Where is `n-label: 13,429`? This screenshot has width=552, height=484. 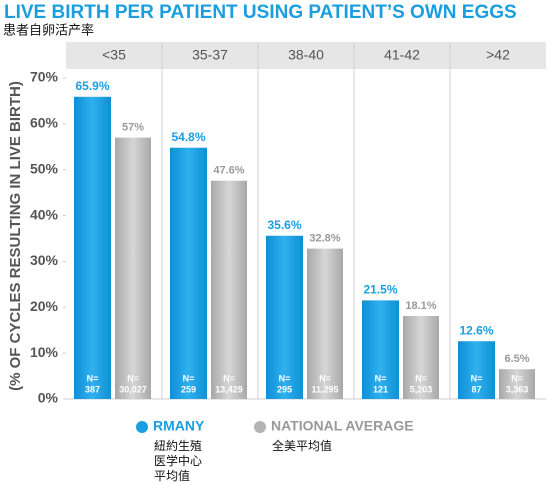 n-label: 13,429 is located at coordinates (229, 389).